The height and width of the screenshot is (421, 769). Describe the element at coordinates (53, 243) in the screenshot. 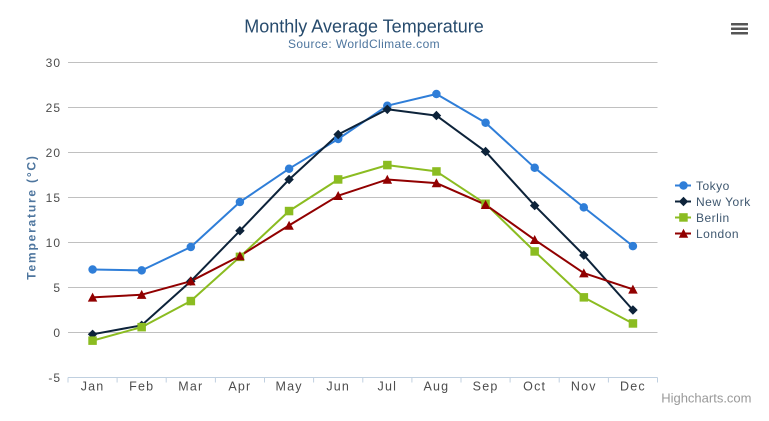

I see `svg-text: 10` at that location.